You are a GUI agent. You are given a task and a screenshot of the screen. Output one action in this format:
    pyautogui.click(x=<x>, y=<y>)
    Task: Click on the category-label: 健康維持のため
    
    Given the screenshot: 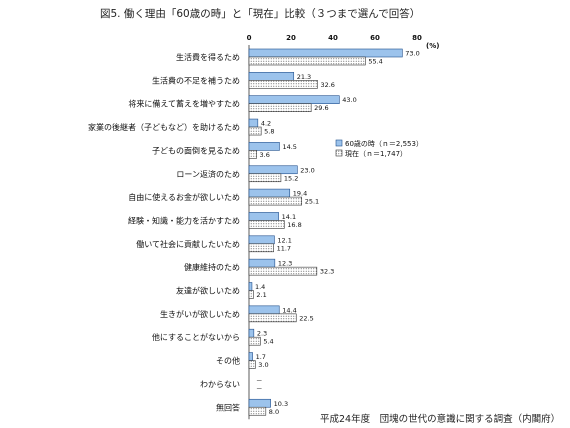 What is the action you would take?
    pyautogui.click(x=212, y=267)
    